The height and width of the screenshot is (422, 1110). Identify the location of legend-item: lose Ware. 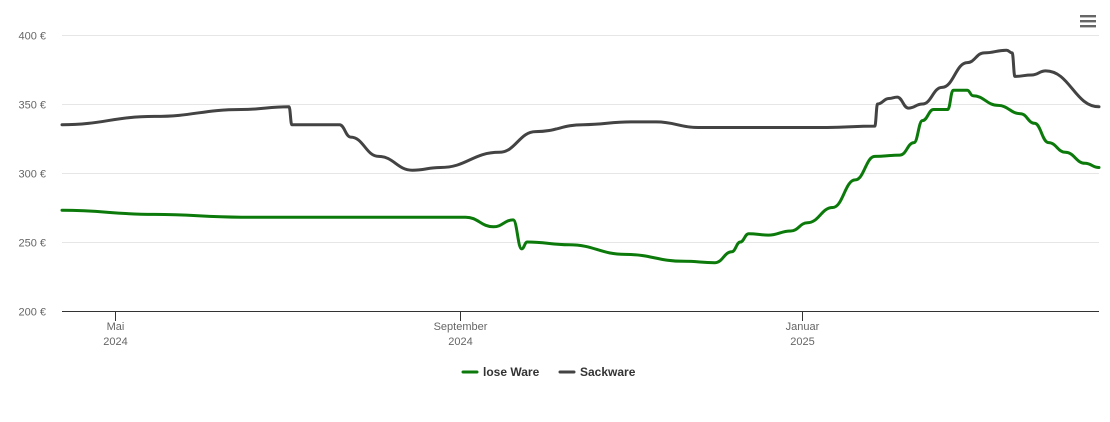
(500, 372).